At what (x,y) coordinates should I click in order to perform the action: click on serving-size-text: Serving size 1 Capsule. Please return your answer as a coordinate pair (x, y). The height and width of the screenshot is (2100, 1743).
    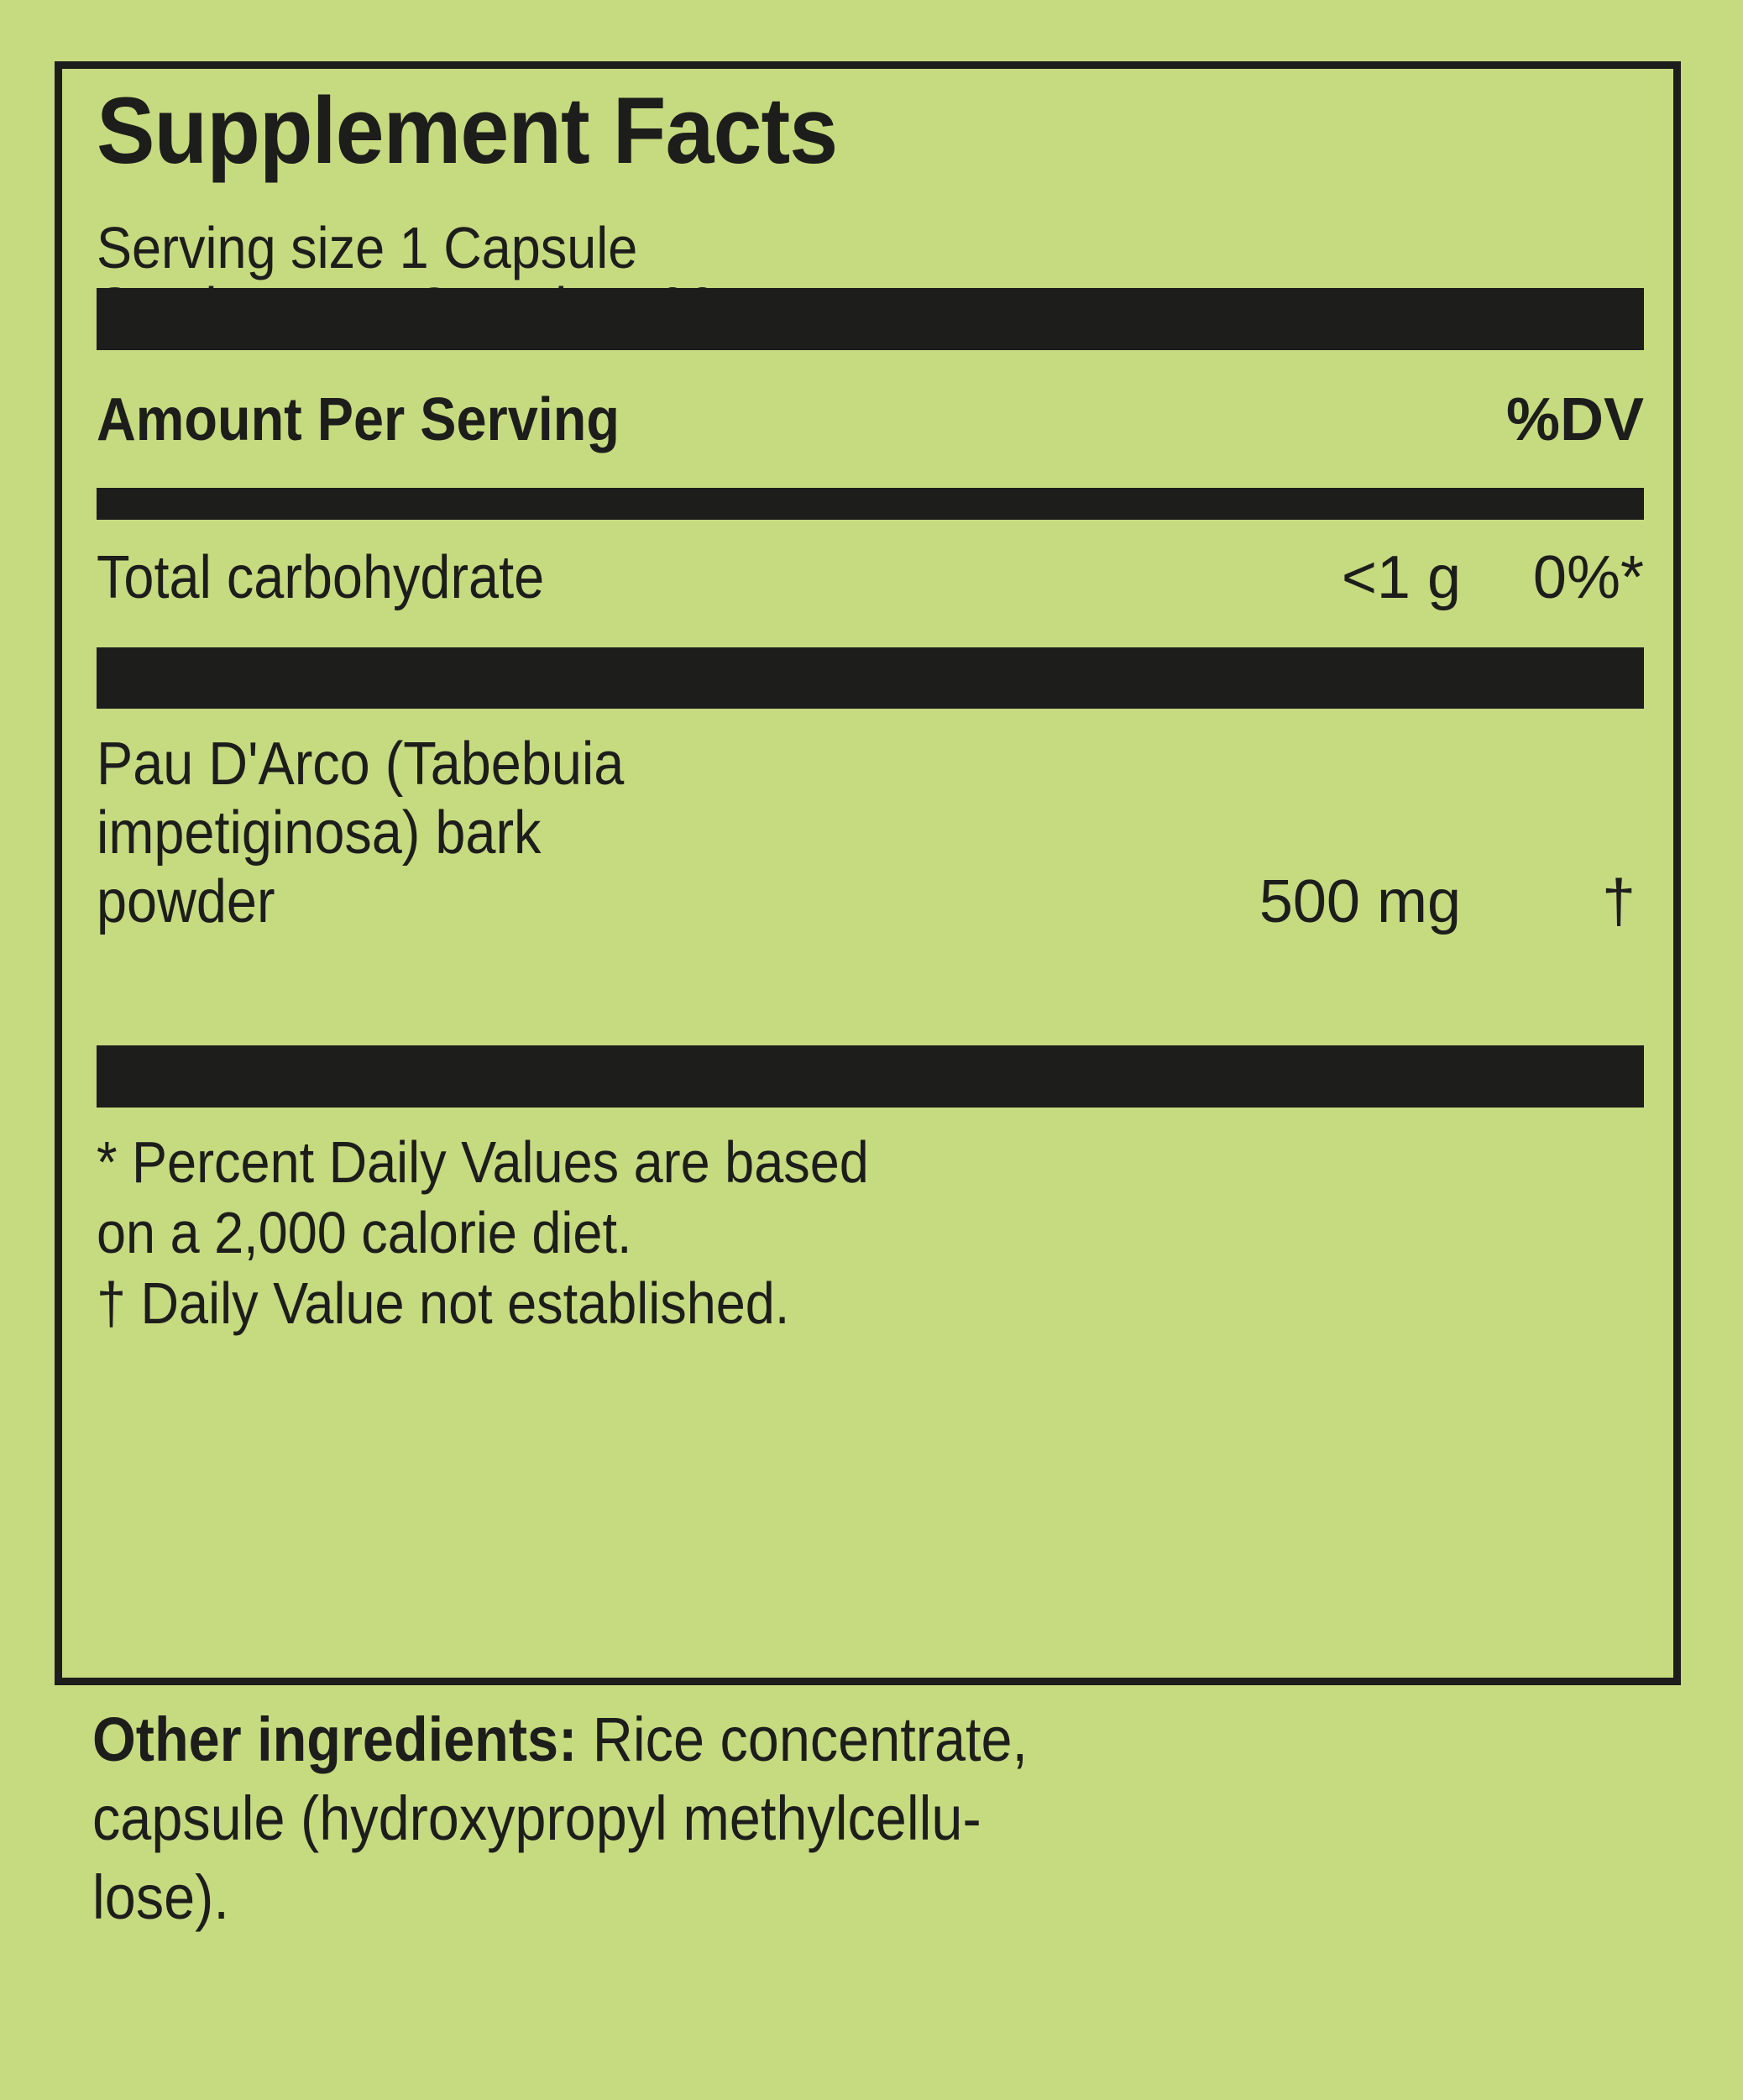
    Looking at the image, I should click on (368, 248).